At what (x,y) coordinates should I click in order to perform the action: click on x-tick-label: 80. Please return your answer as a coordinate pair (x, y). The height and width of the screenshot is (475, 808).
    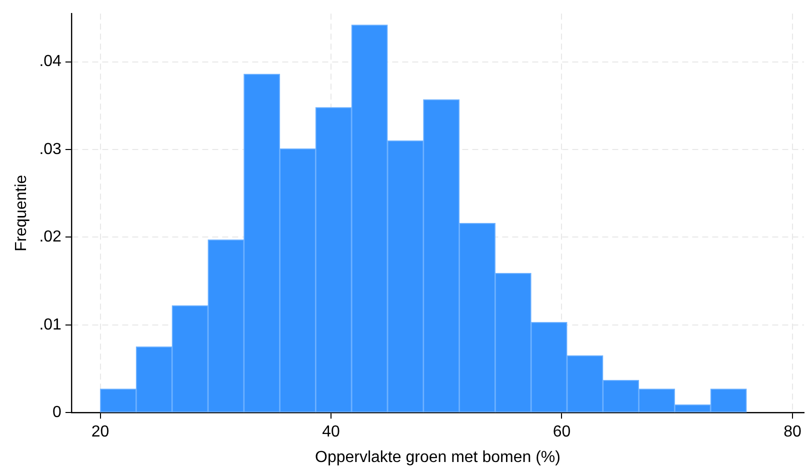
    Looking at the image, I should click on (793, 432).